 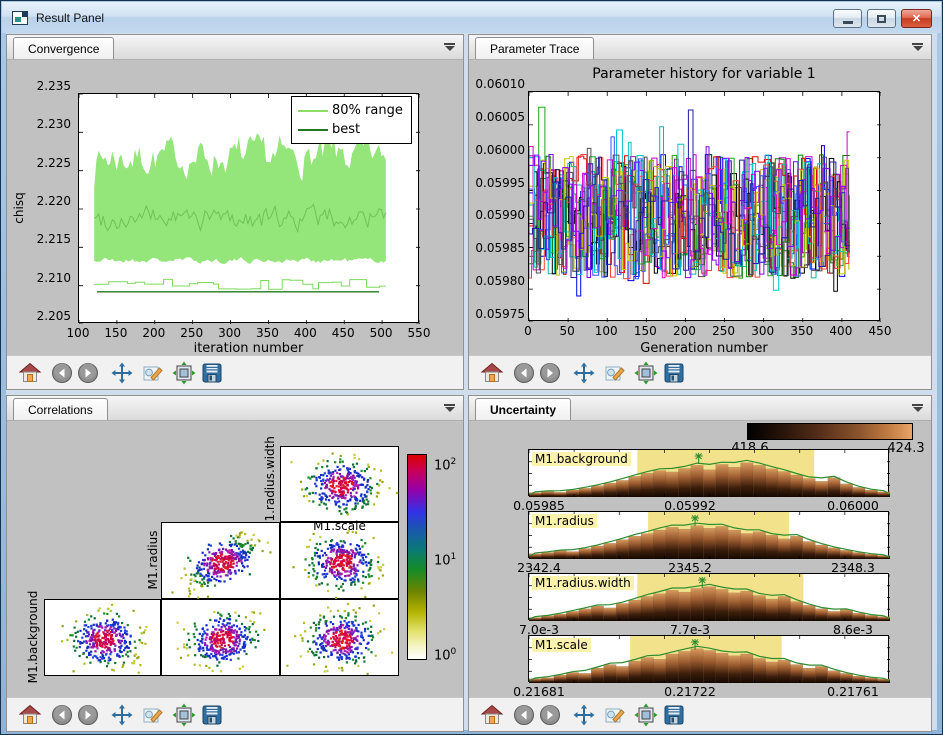 I want to click on histogram-xtick: 7.0e-3, so click(x=539, y=629).